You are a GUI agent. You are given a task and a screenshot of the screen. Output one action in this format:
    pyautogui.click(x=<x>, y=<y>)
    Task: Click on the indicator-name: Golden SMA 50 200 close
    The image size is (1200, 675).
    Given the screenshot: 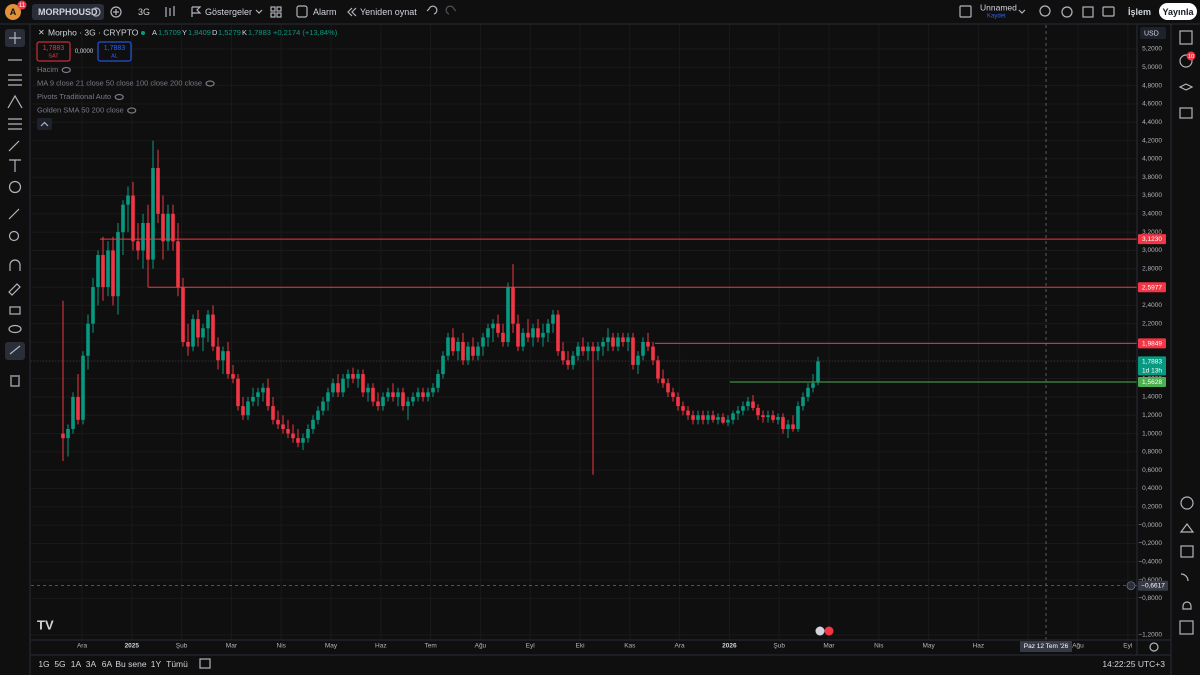 What is the action you would take?
    pyautogui.click(x=80, y=109)
    